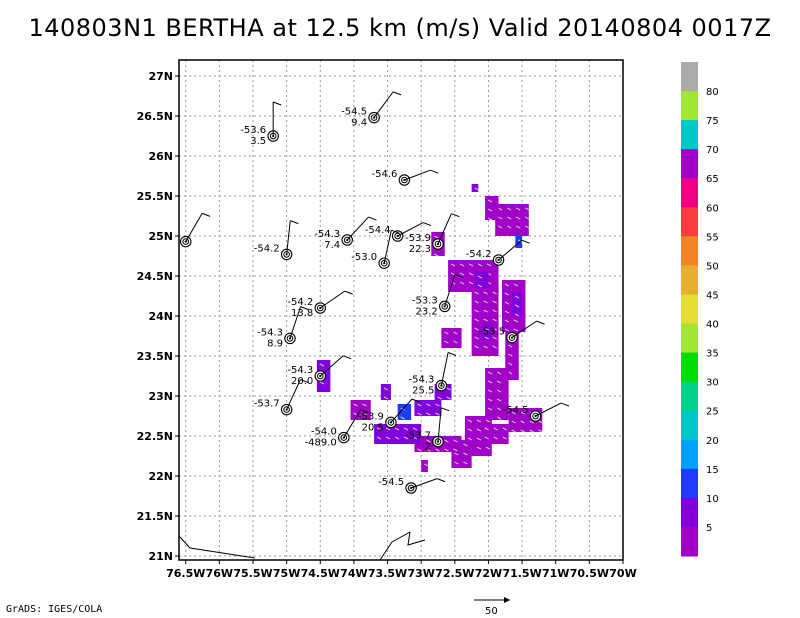 This screenshot has height=618, width=800. Describe the element at coordinates (589, 573) in the screenshot. I see `x-tick-label: 70.5W` at that location.